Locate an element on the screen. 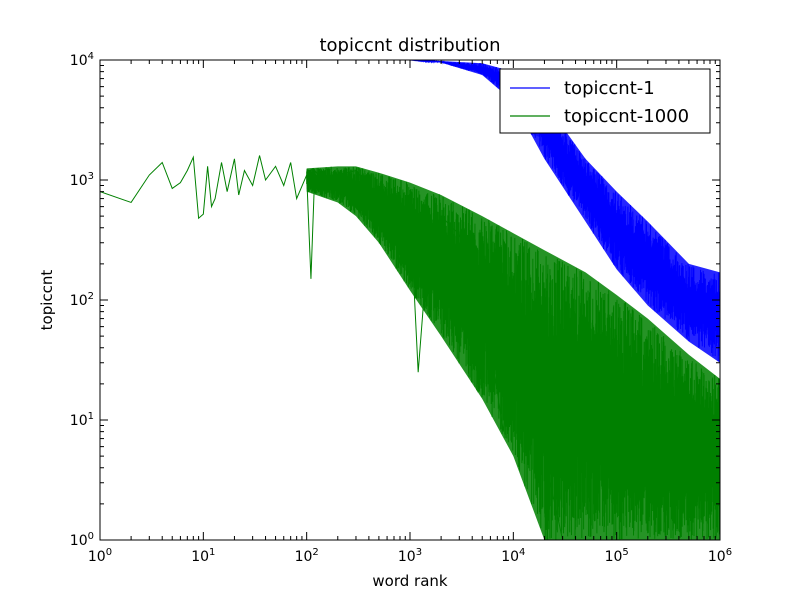 The width and height of the screenshot is (800, 600). y-tick-label-0: 100 is located at coordinates (82, 540).